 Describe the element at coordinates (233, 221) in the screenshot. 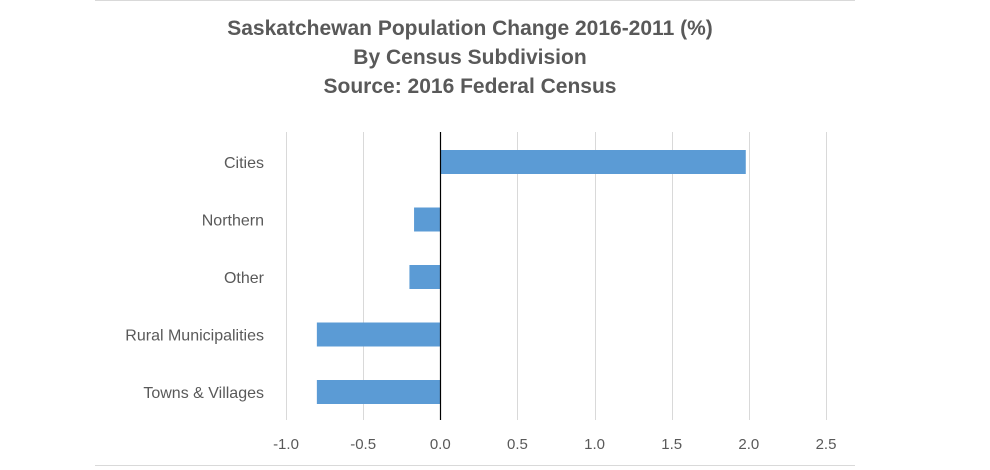

I see `category-label-1: Northern` at that location.